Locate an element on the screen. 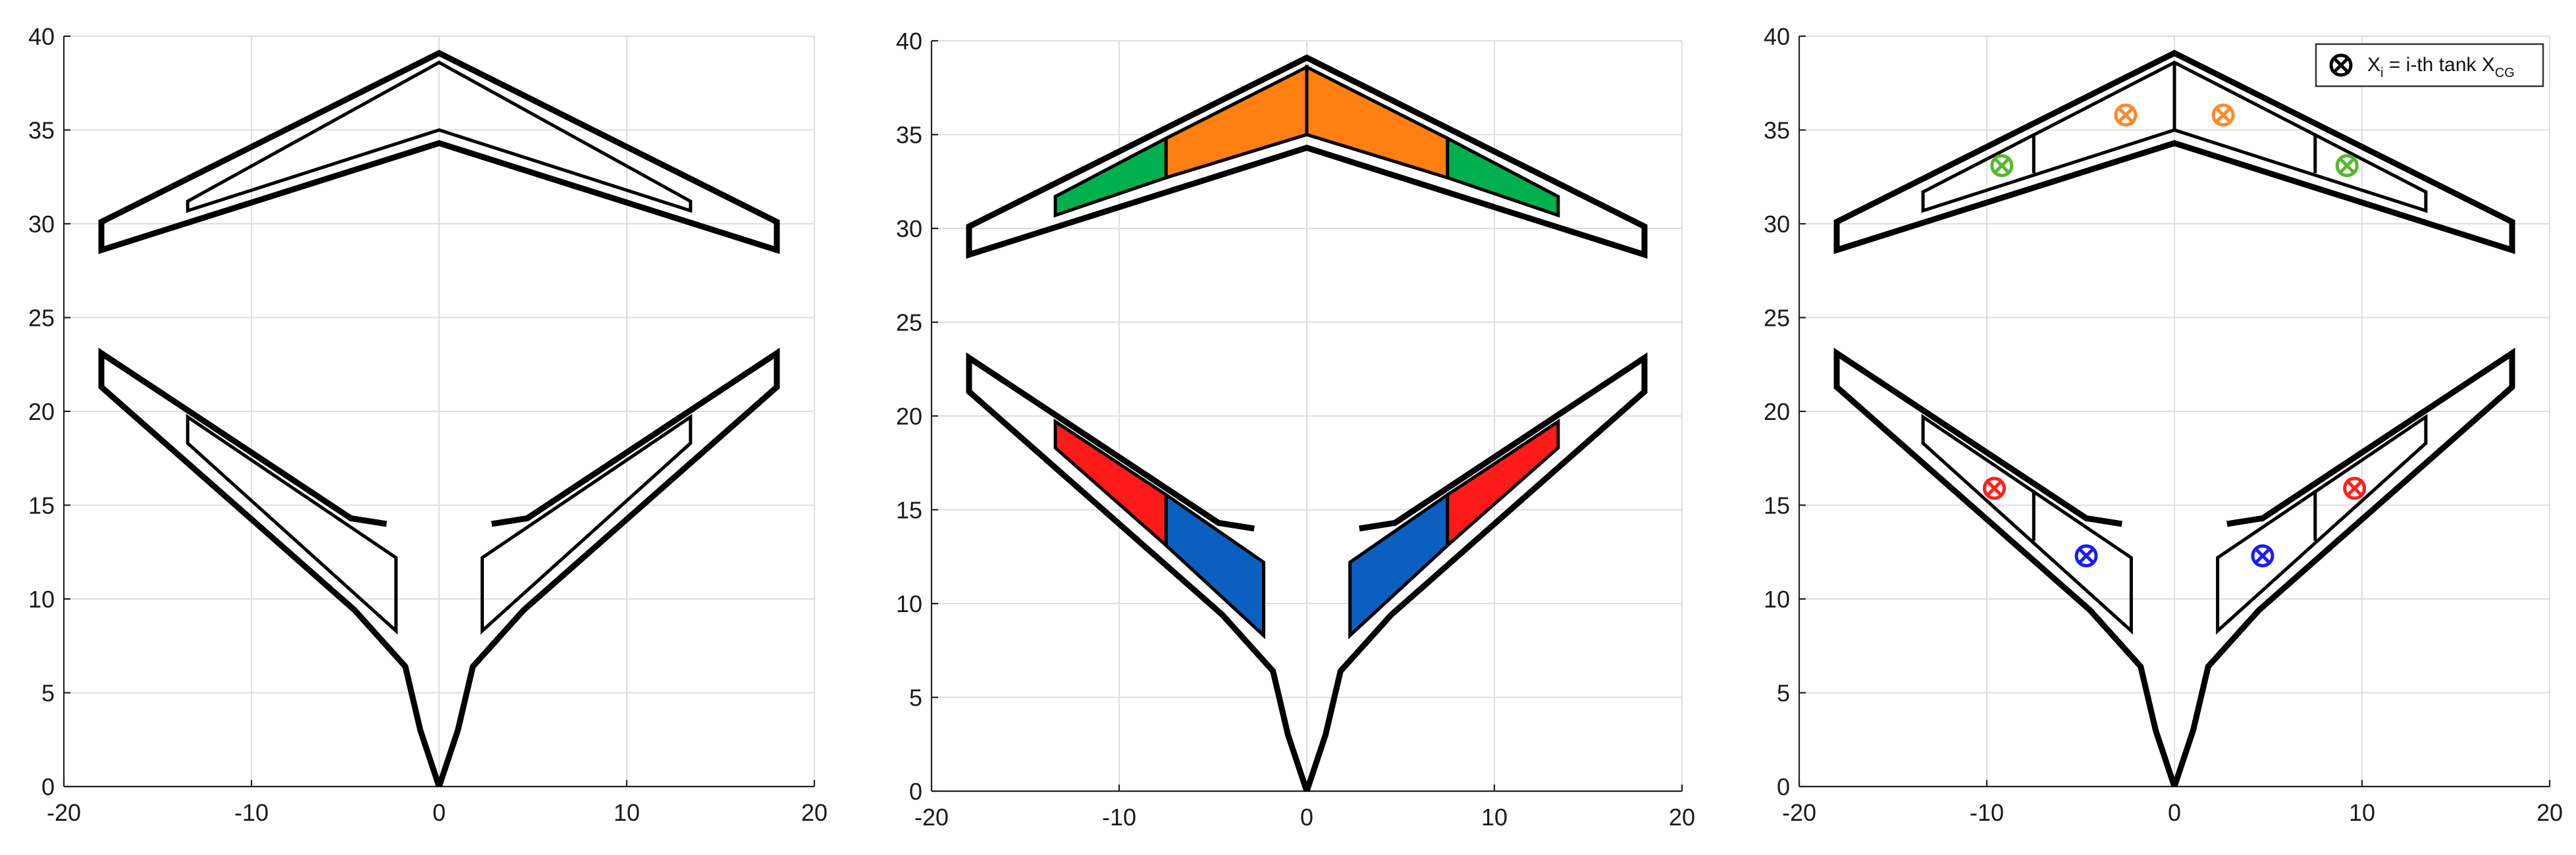  legend-cg-icon is located at coordinates (2341, 65).